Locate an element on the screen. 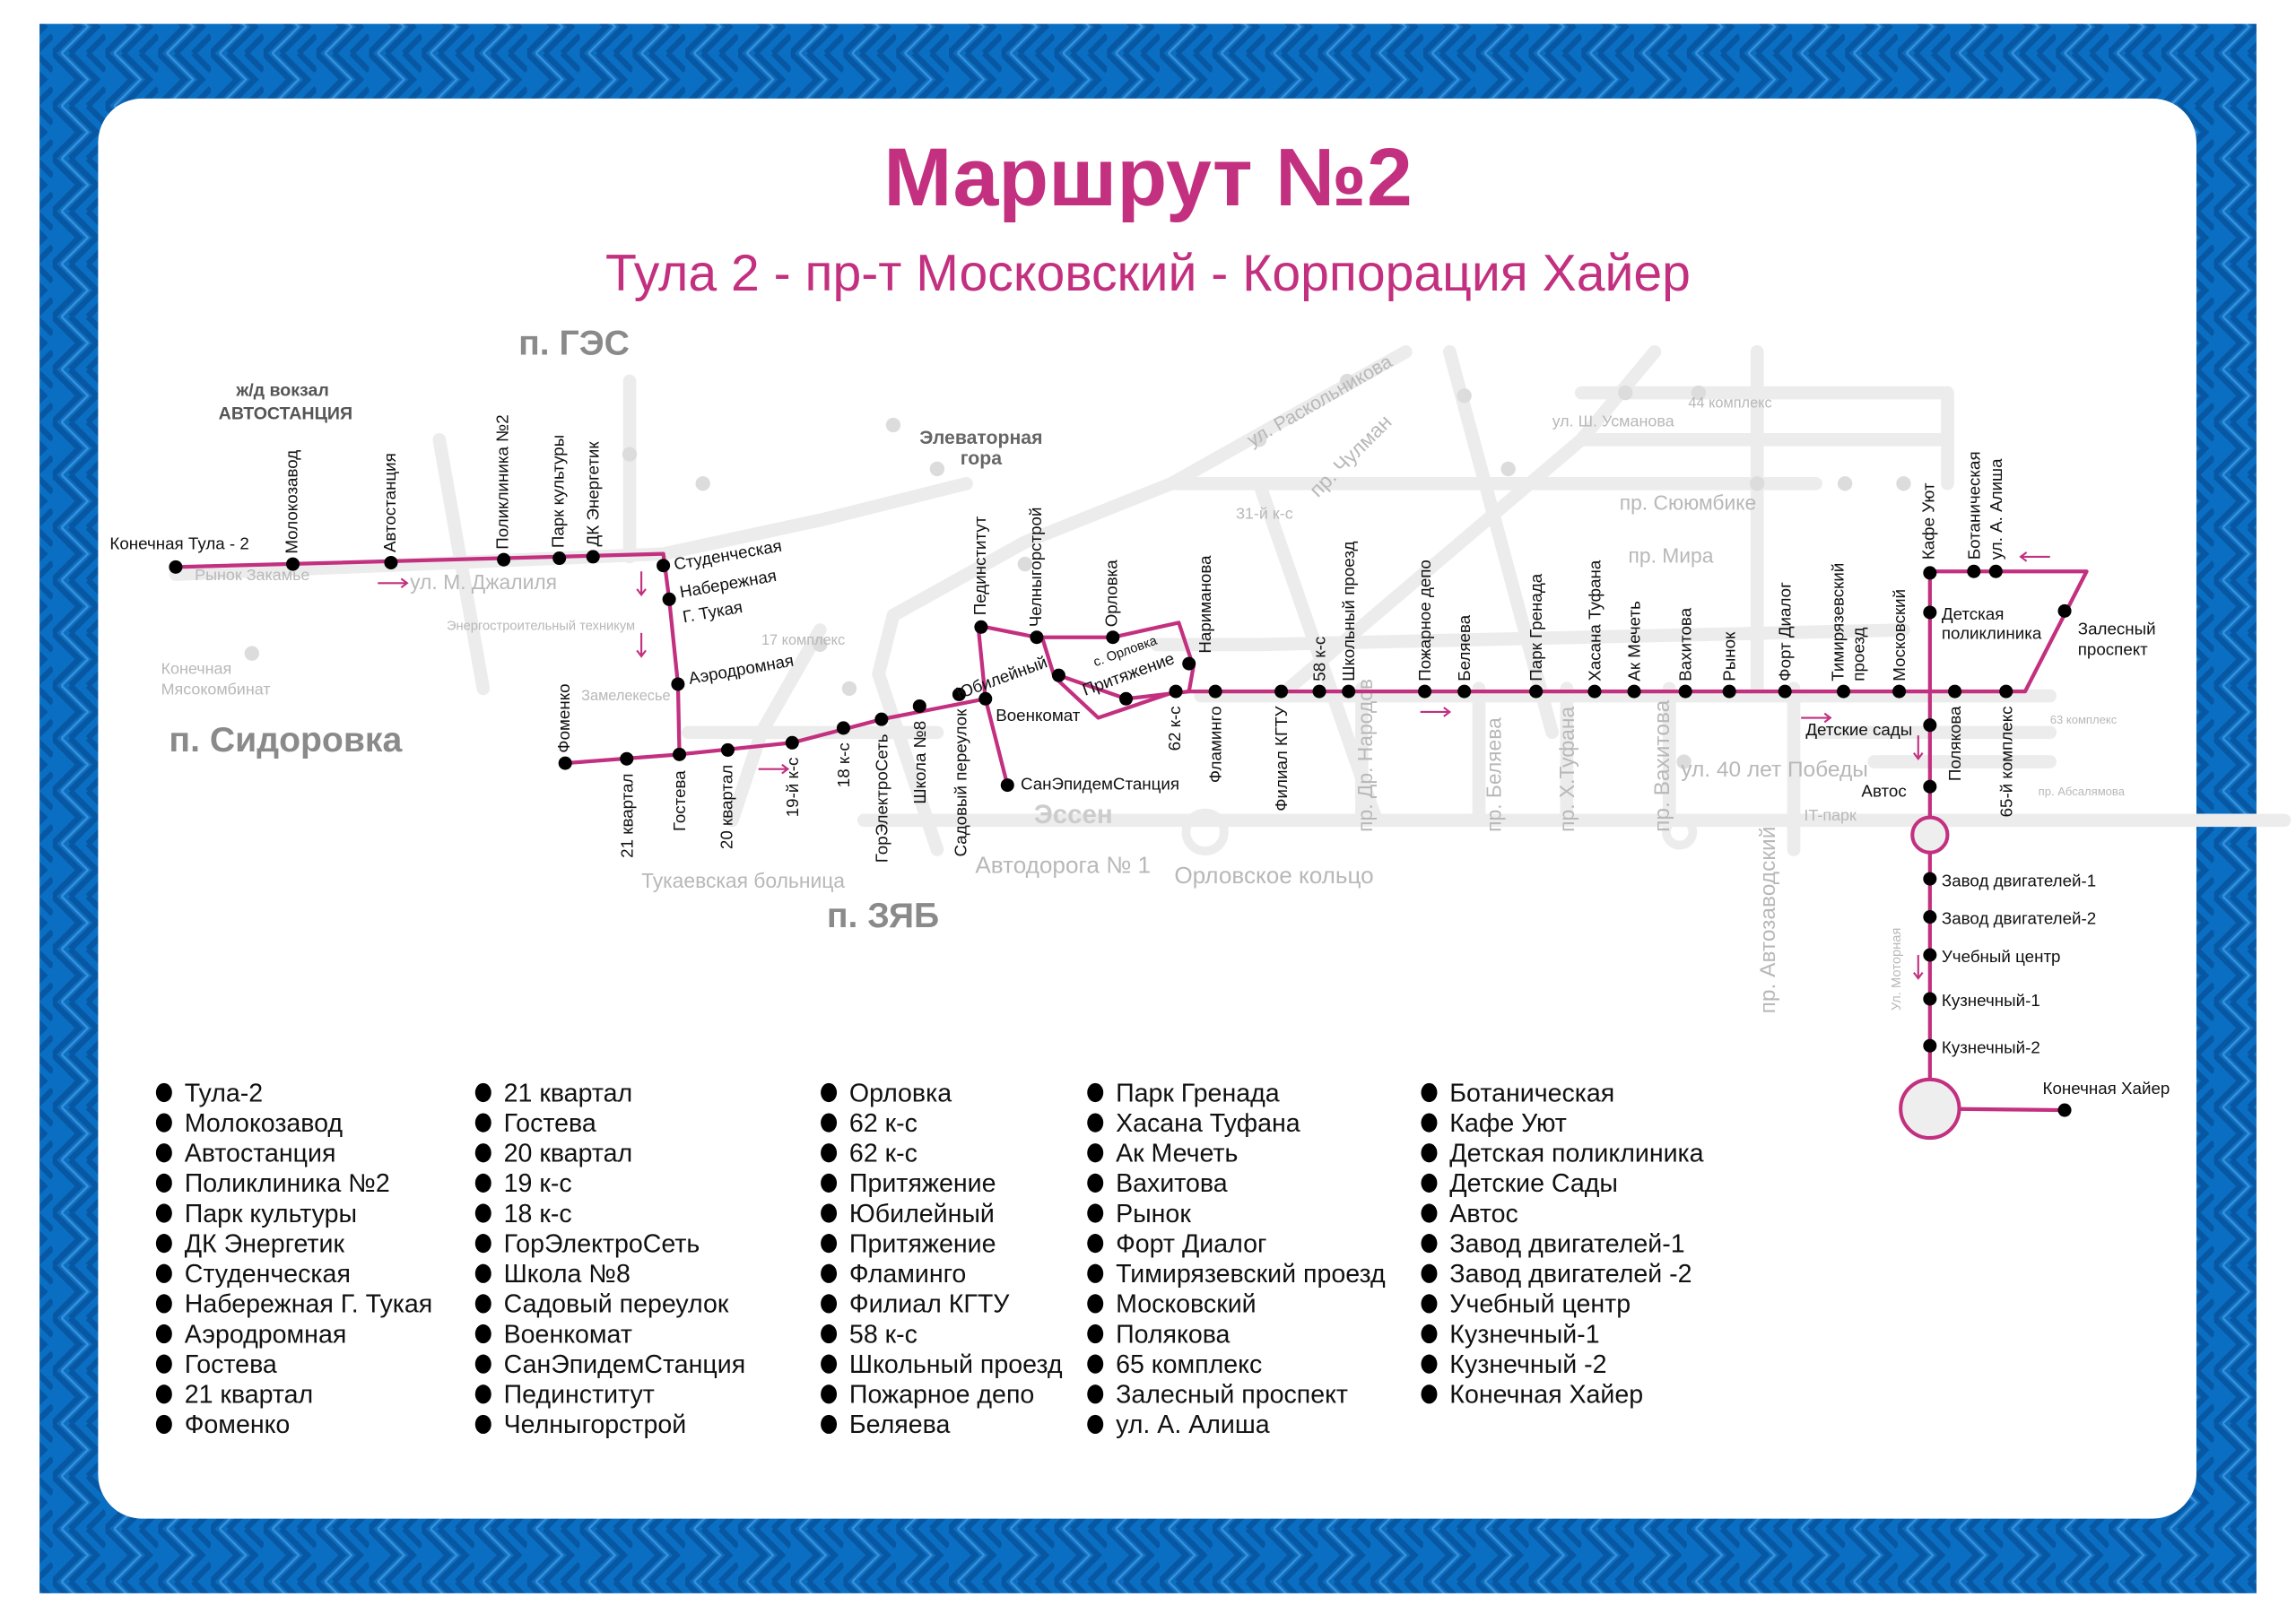 This screenshot has height=1623, width=2296. map-stop: ГорЭлектроСеть is located at coordinates (881, 787).